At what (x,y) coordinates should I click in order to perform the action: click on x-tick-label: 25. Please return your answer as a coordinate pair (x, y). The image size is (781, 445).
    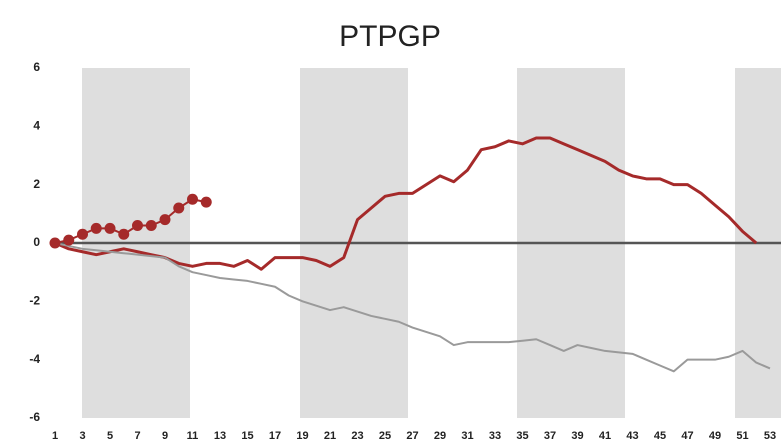
    Looking at the image, I should click on (385, 436).